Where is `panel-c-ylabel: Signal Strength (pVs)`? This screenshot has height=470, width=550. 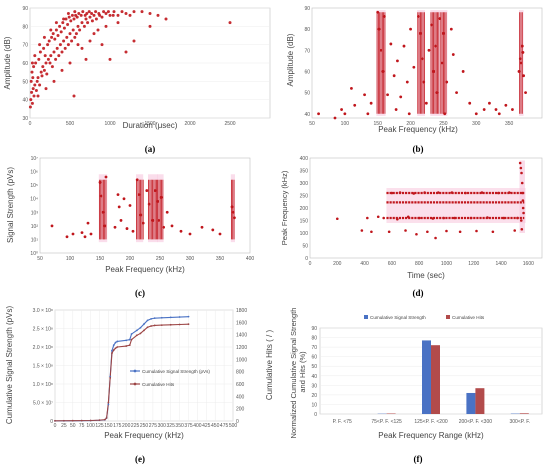 panel-c-ylabel: Signal Strength (pVs) is located at coordinates (10, 205).